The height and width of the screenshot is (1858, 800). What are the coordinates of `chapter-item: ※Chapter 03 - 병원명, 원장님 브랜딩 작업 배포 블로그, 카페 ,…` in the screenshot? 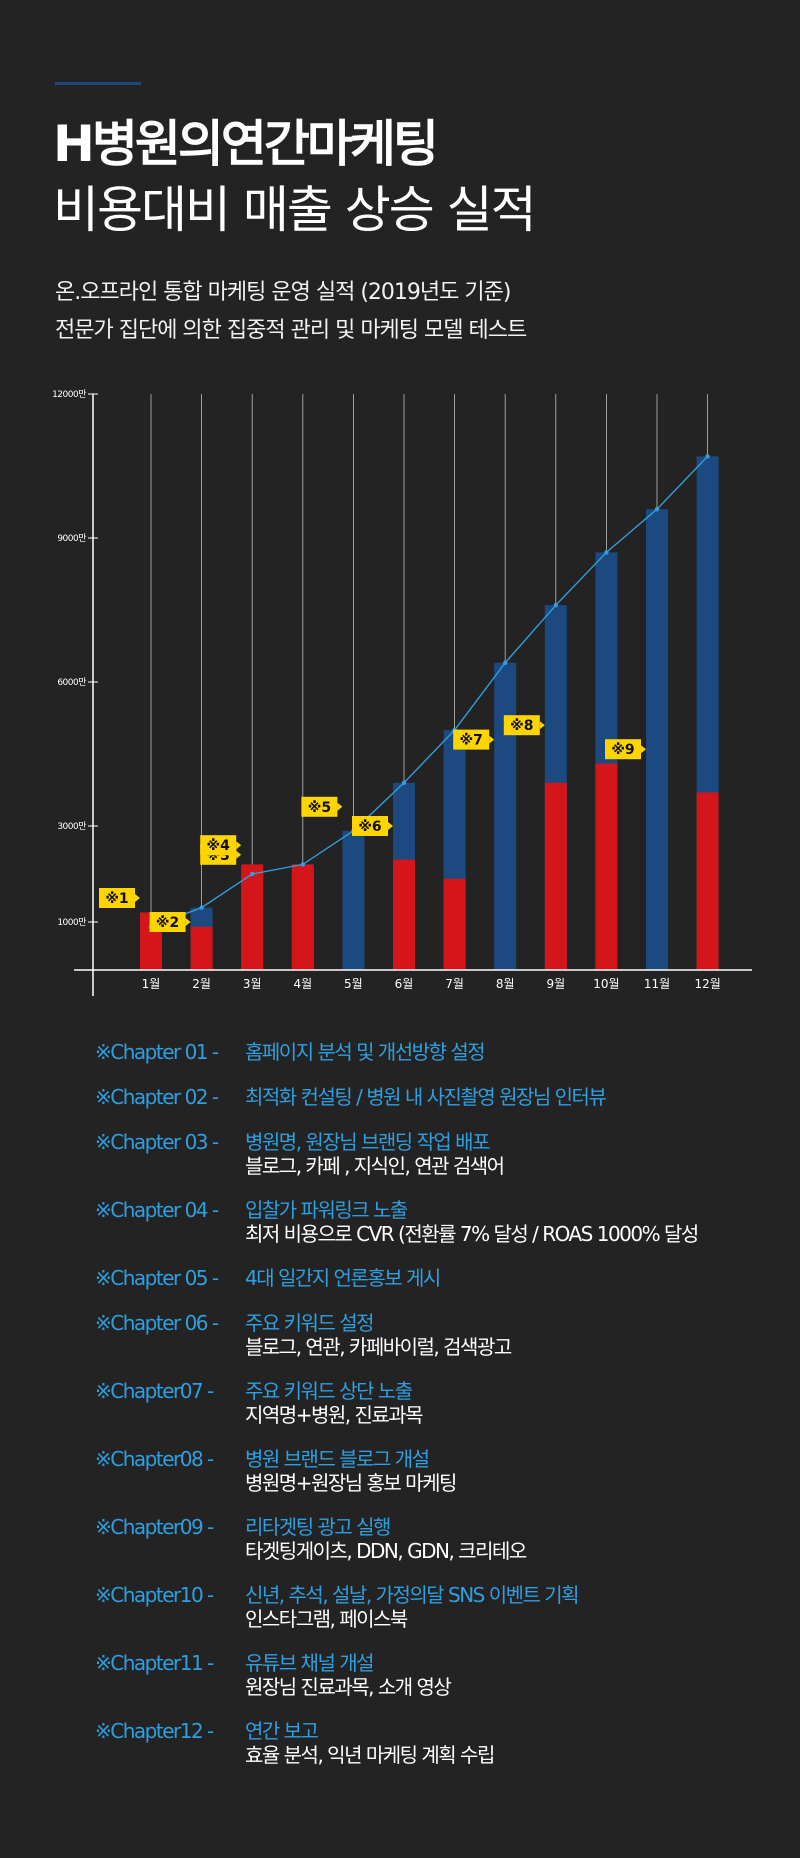 It's located at (445, 1164).